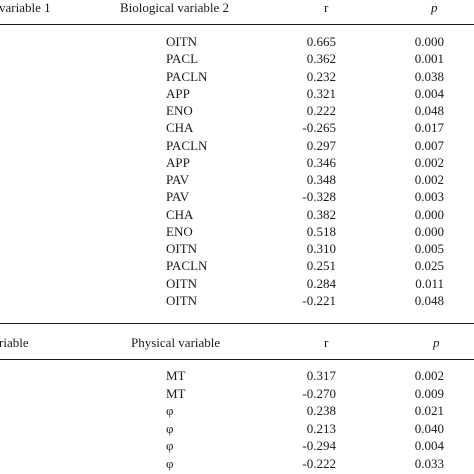 The height and width of the screenshot is (474, 474). What do you see at coordinates (319, 128) in the screenshot?
I see `r-value-cell: -0.265` at bounding box center [319, 128].